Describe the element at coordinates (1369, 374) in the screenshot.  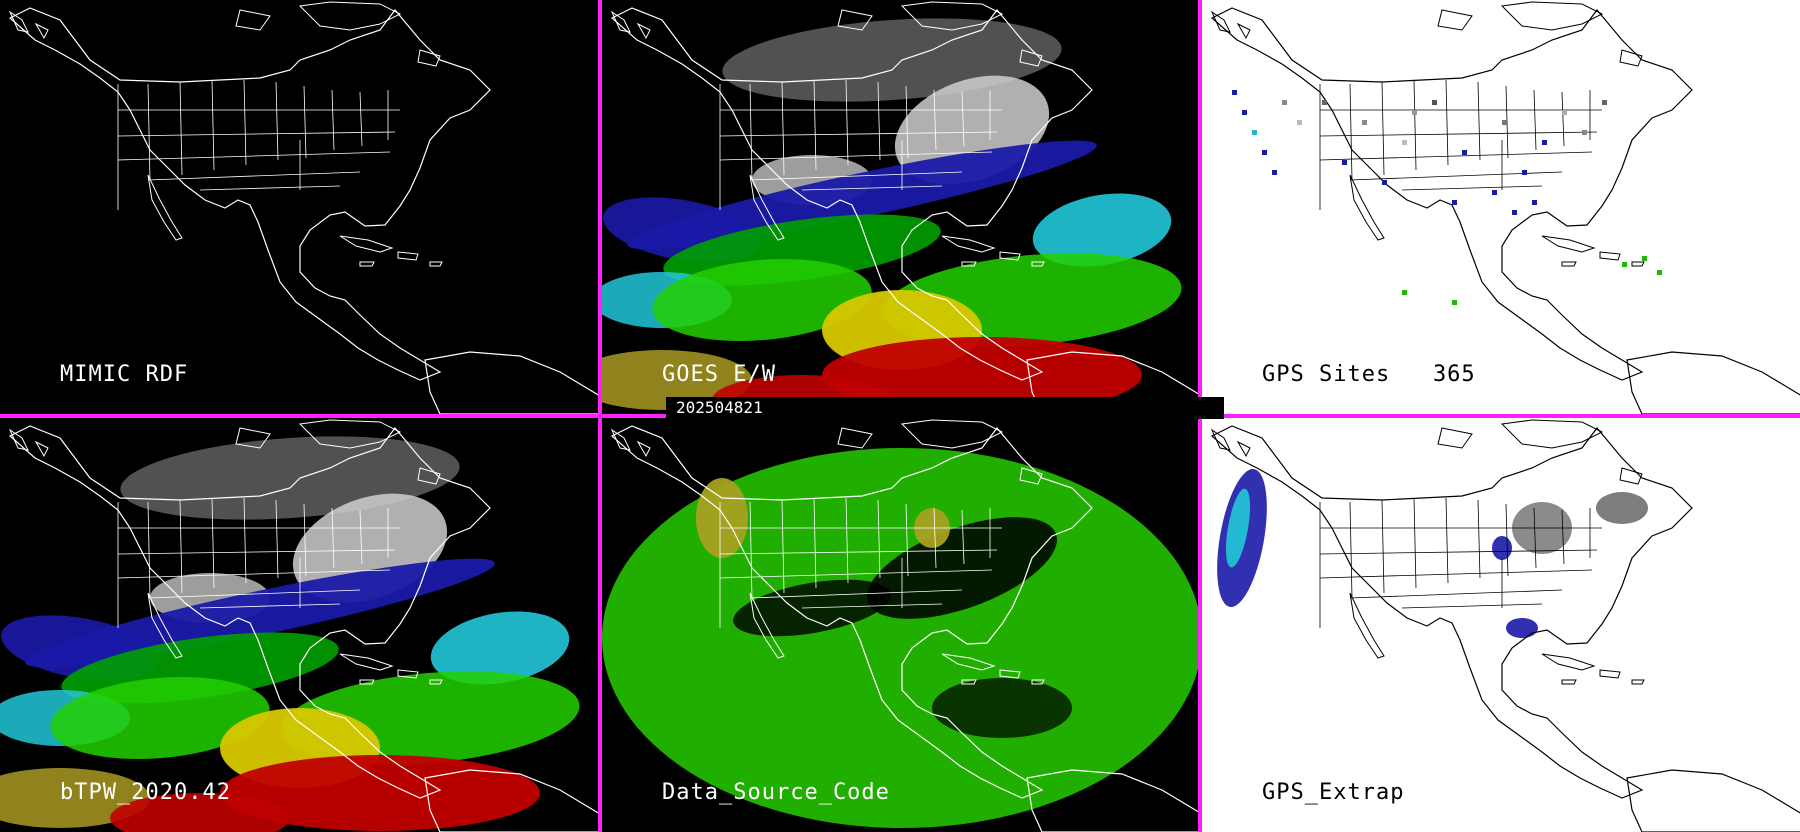
I see `panel-label: GPS Sites 365` at that location.